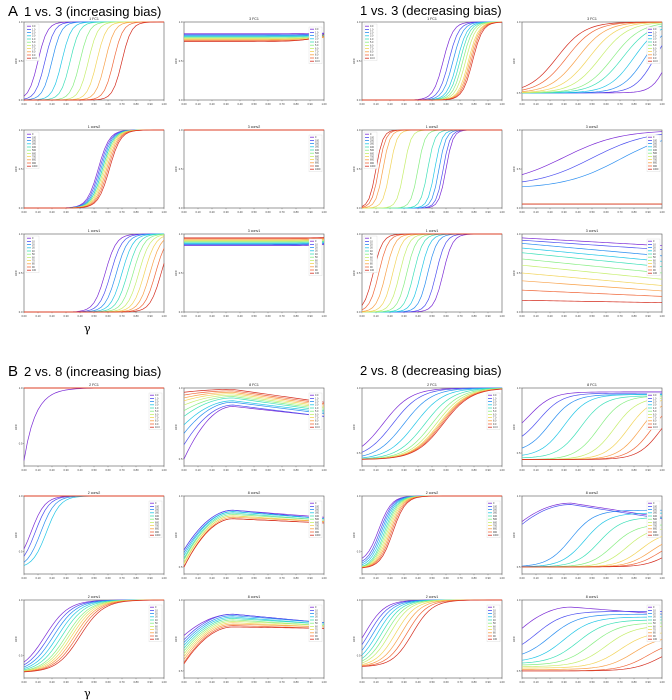  What do you see at coordinates (317, 526) in the screenshot?
I see `legend-label: 700` at bounding box center [317, 526].